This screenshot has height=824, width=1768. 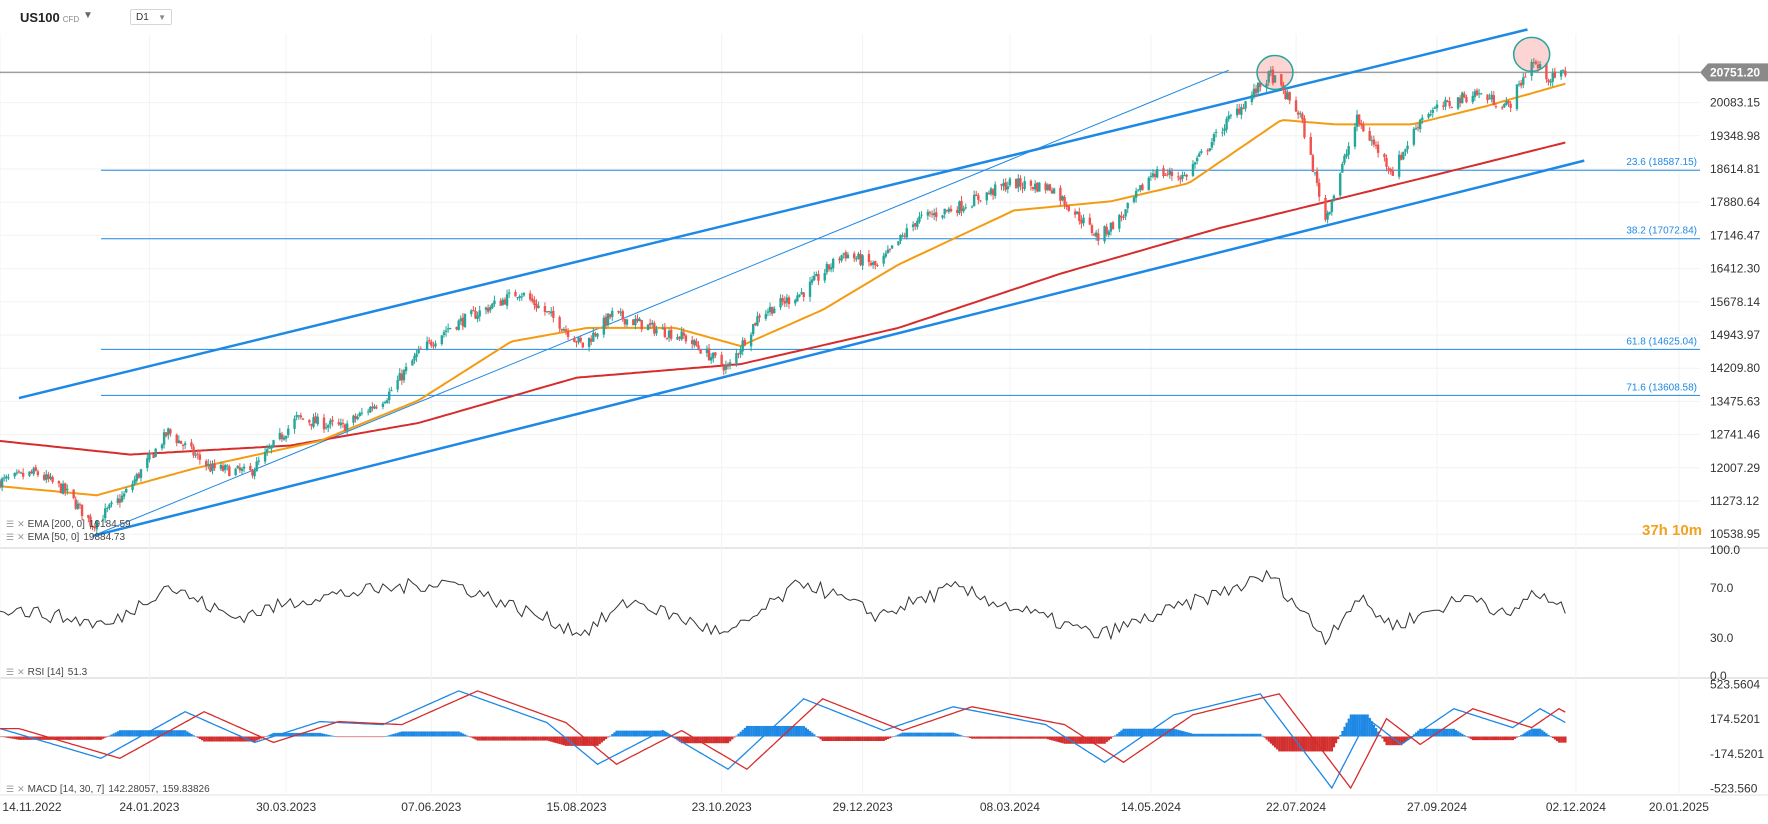 What do you see at coordinates (1735, 401) in the screenshot?
I see `price-tick-label: 13475.63` at bounding box center [1735, 401].